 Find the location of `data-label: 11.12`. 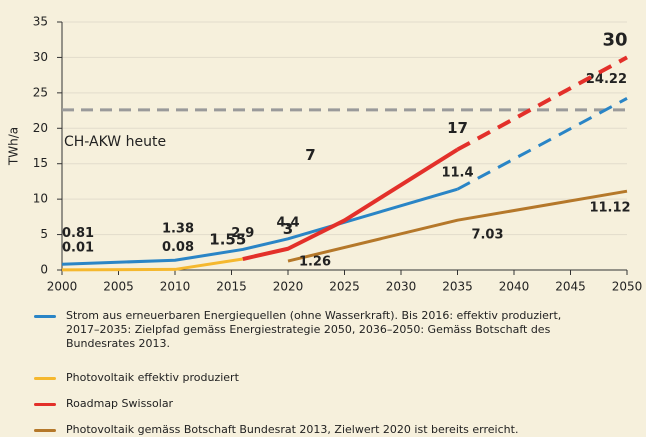

data-label: 11.12 is located at coordinates (609, 208).